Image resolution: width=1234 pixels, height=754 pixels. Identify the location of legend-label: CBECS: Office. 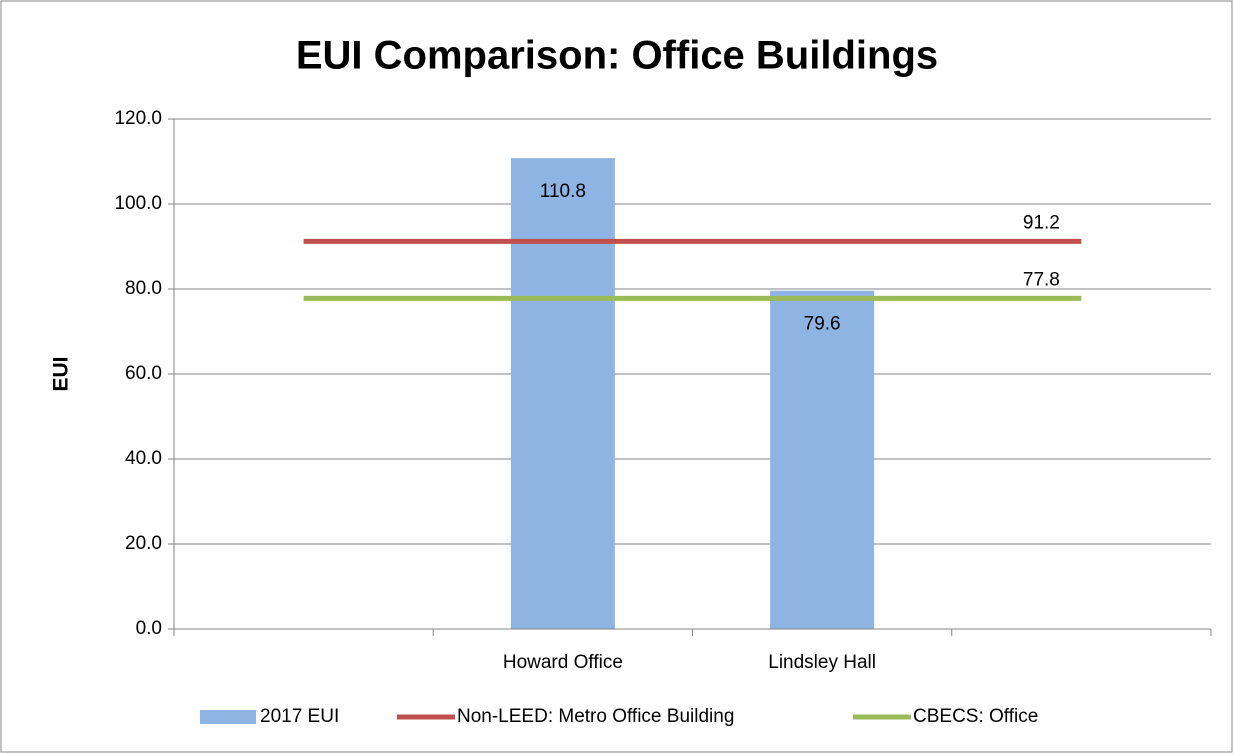
(975, 716).